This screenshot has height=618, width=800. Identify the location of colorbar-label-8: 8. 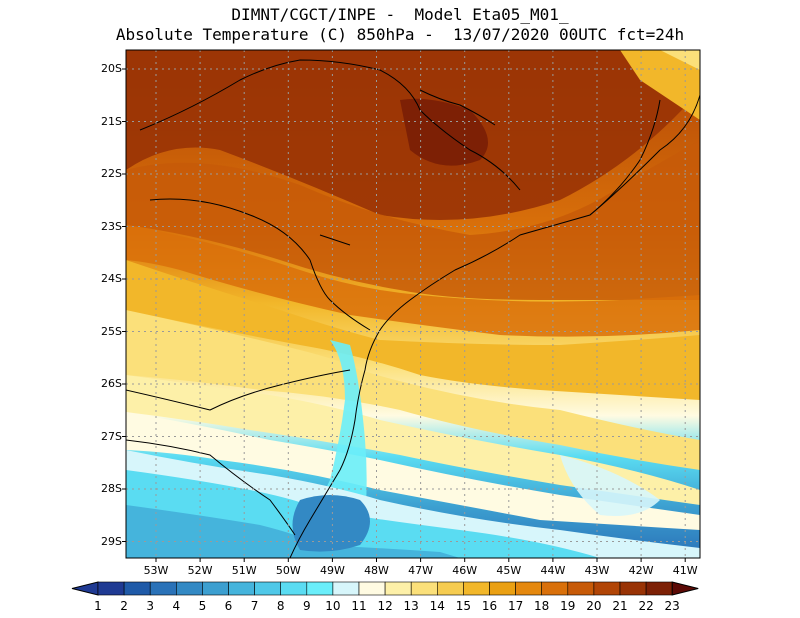
(280, 606).